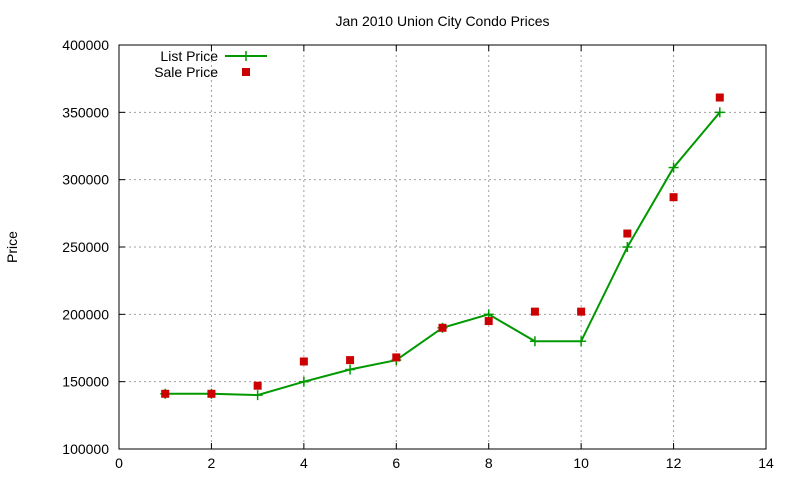 This screenshot has height=480, width=800. Describe the element at coordinates (489, 463) in the screenshot. I see `x-tick-label: 8` at that location.